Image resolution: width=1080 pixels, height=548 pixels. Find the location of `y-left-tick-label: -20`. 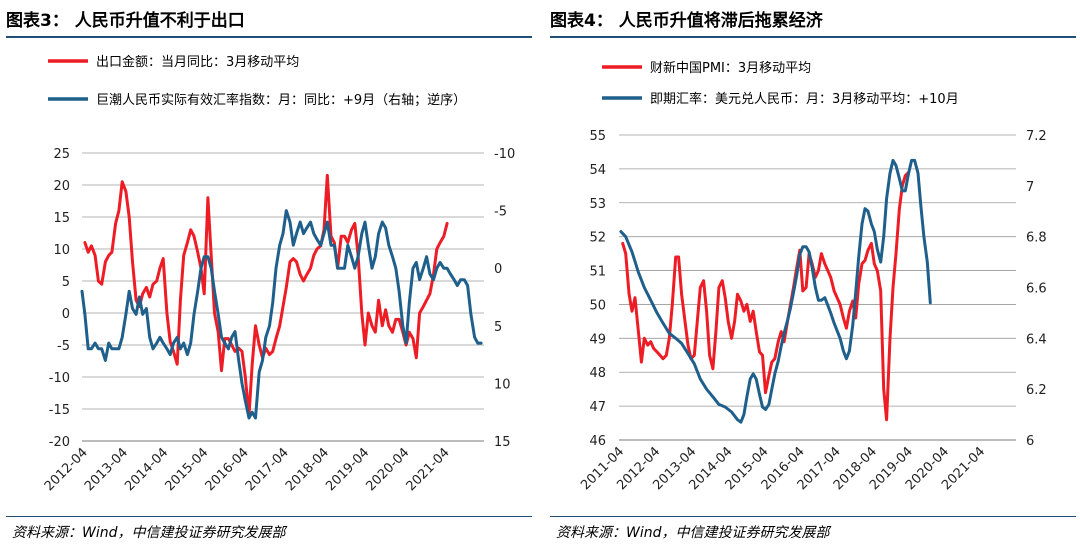

y-left-tick-label: -20 is located at coordinates (59, 442).